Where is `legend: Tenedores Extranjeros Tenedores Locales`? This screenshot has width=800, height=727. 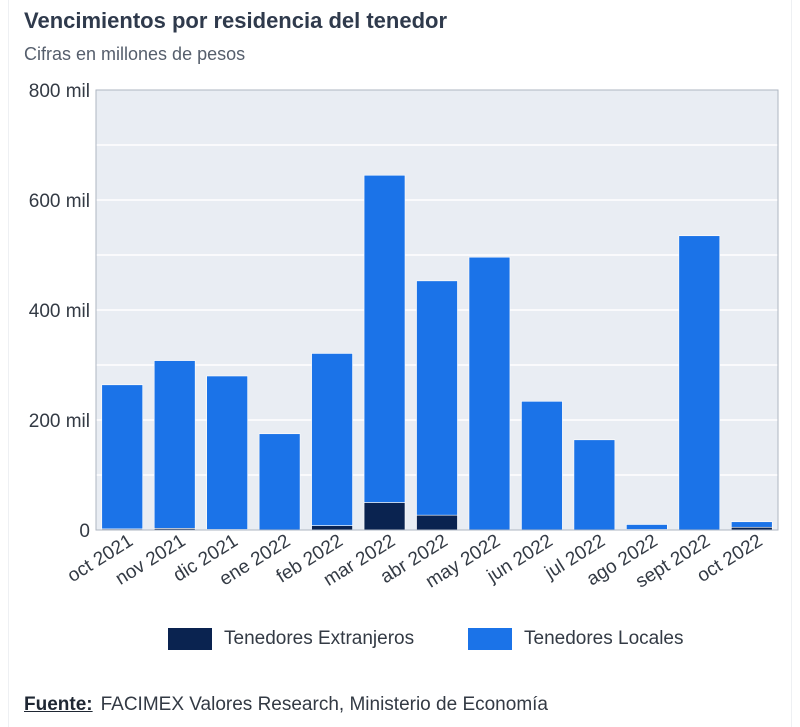 legend: Tenedores Extranjeros Tenedores Locales is located at coordinates (400, 641).